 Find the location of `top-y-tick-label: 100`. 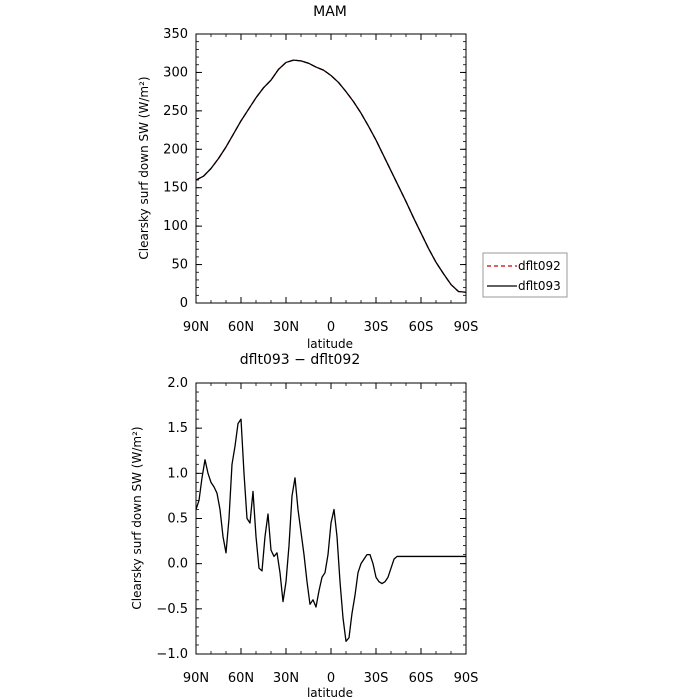

top-y-tick-label: 100 is located at coordinates (175, 226).